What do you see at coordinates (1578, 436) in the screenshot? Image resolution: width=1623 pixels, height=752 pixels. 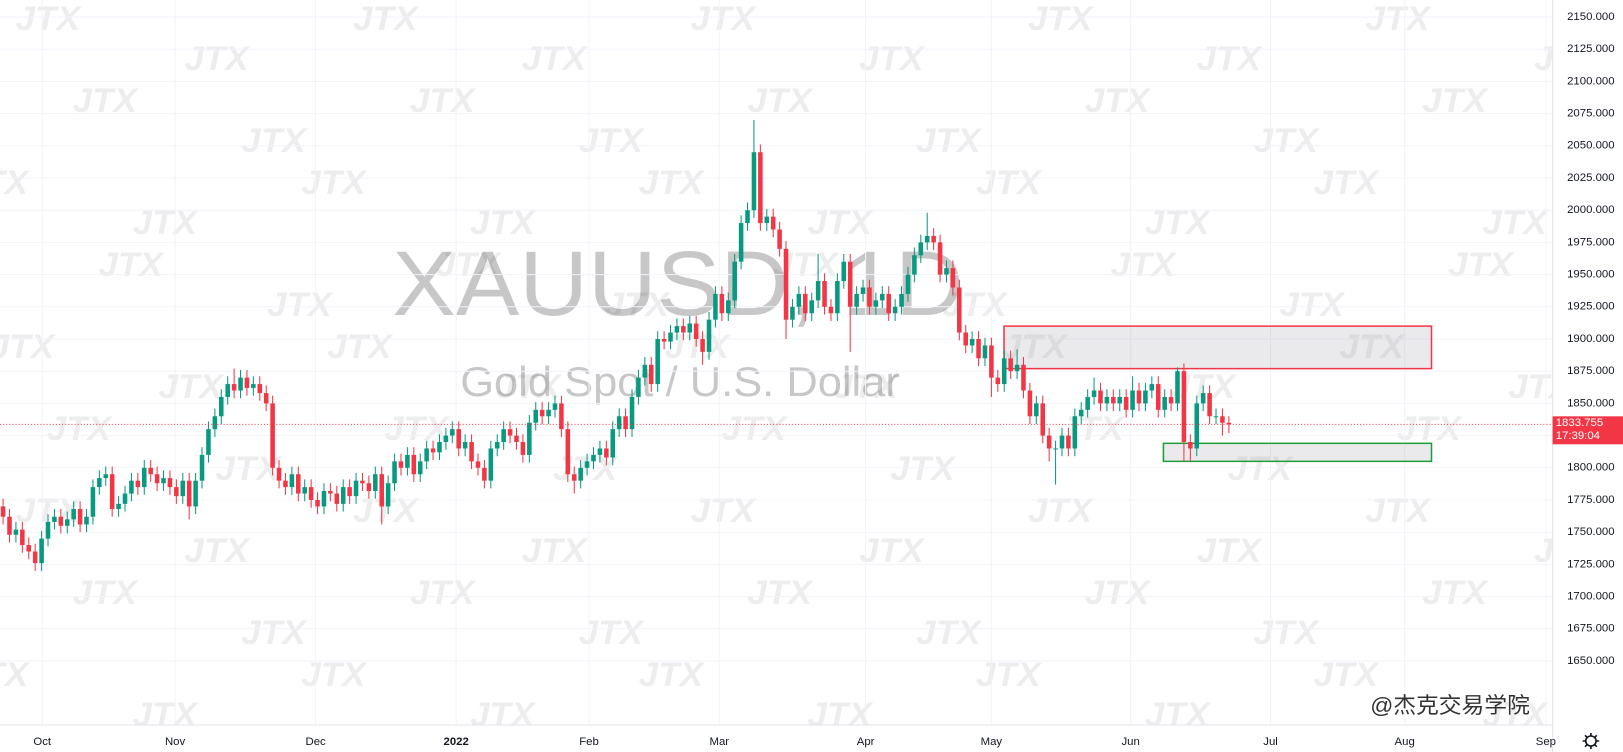 I see `countdown-label: 17:39:04` at bounding box center [1578, 436].